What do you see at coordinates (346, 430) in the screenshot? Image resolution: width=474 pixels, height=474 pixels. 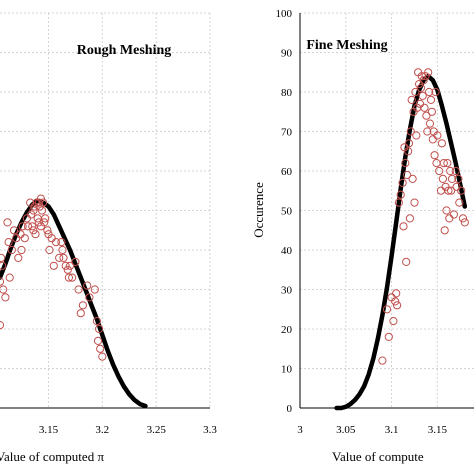 I see `x-tick-label: 3.05` at bounding box center [346, 430].